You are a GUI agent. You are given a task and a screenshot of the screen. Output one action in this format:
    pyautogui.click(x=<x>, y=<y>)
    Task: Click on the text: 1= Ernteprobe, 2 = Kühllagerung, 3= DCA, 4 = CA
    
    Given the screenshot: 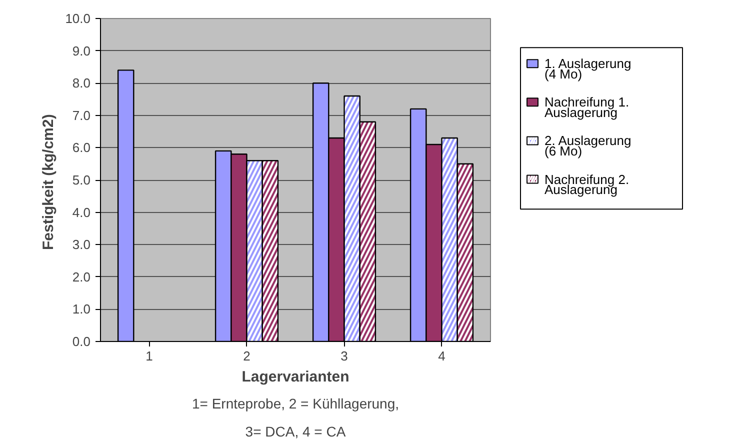 What is the action you would take?
    pyautogui.click(x=296, y=418)
    